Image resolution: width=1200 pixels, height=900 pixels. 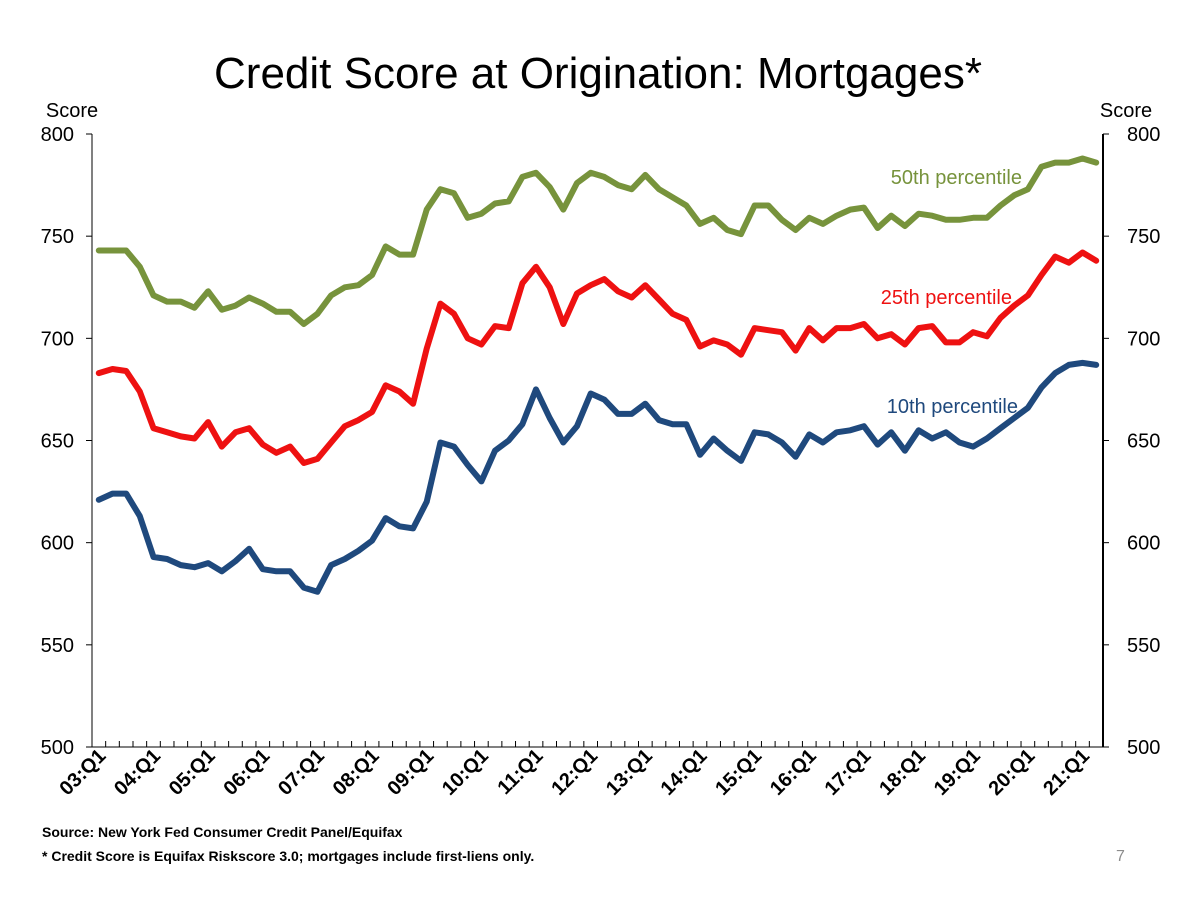 What do you see at coordinates (1143, 135) in the screenshot?
I see `y-tick-label-right: 800` at bounding box center [1143, 135].